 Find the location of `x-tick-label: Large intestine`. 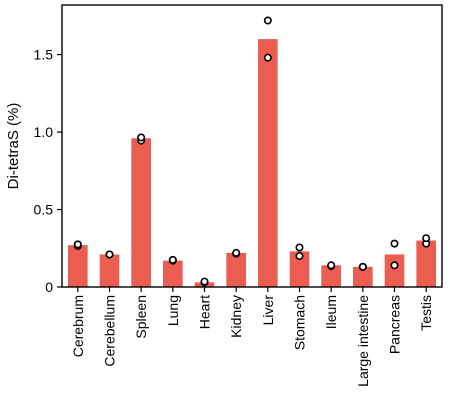

x-tick-label: Large intestine is located at coordinates (363, 341).